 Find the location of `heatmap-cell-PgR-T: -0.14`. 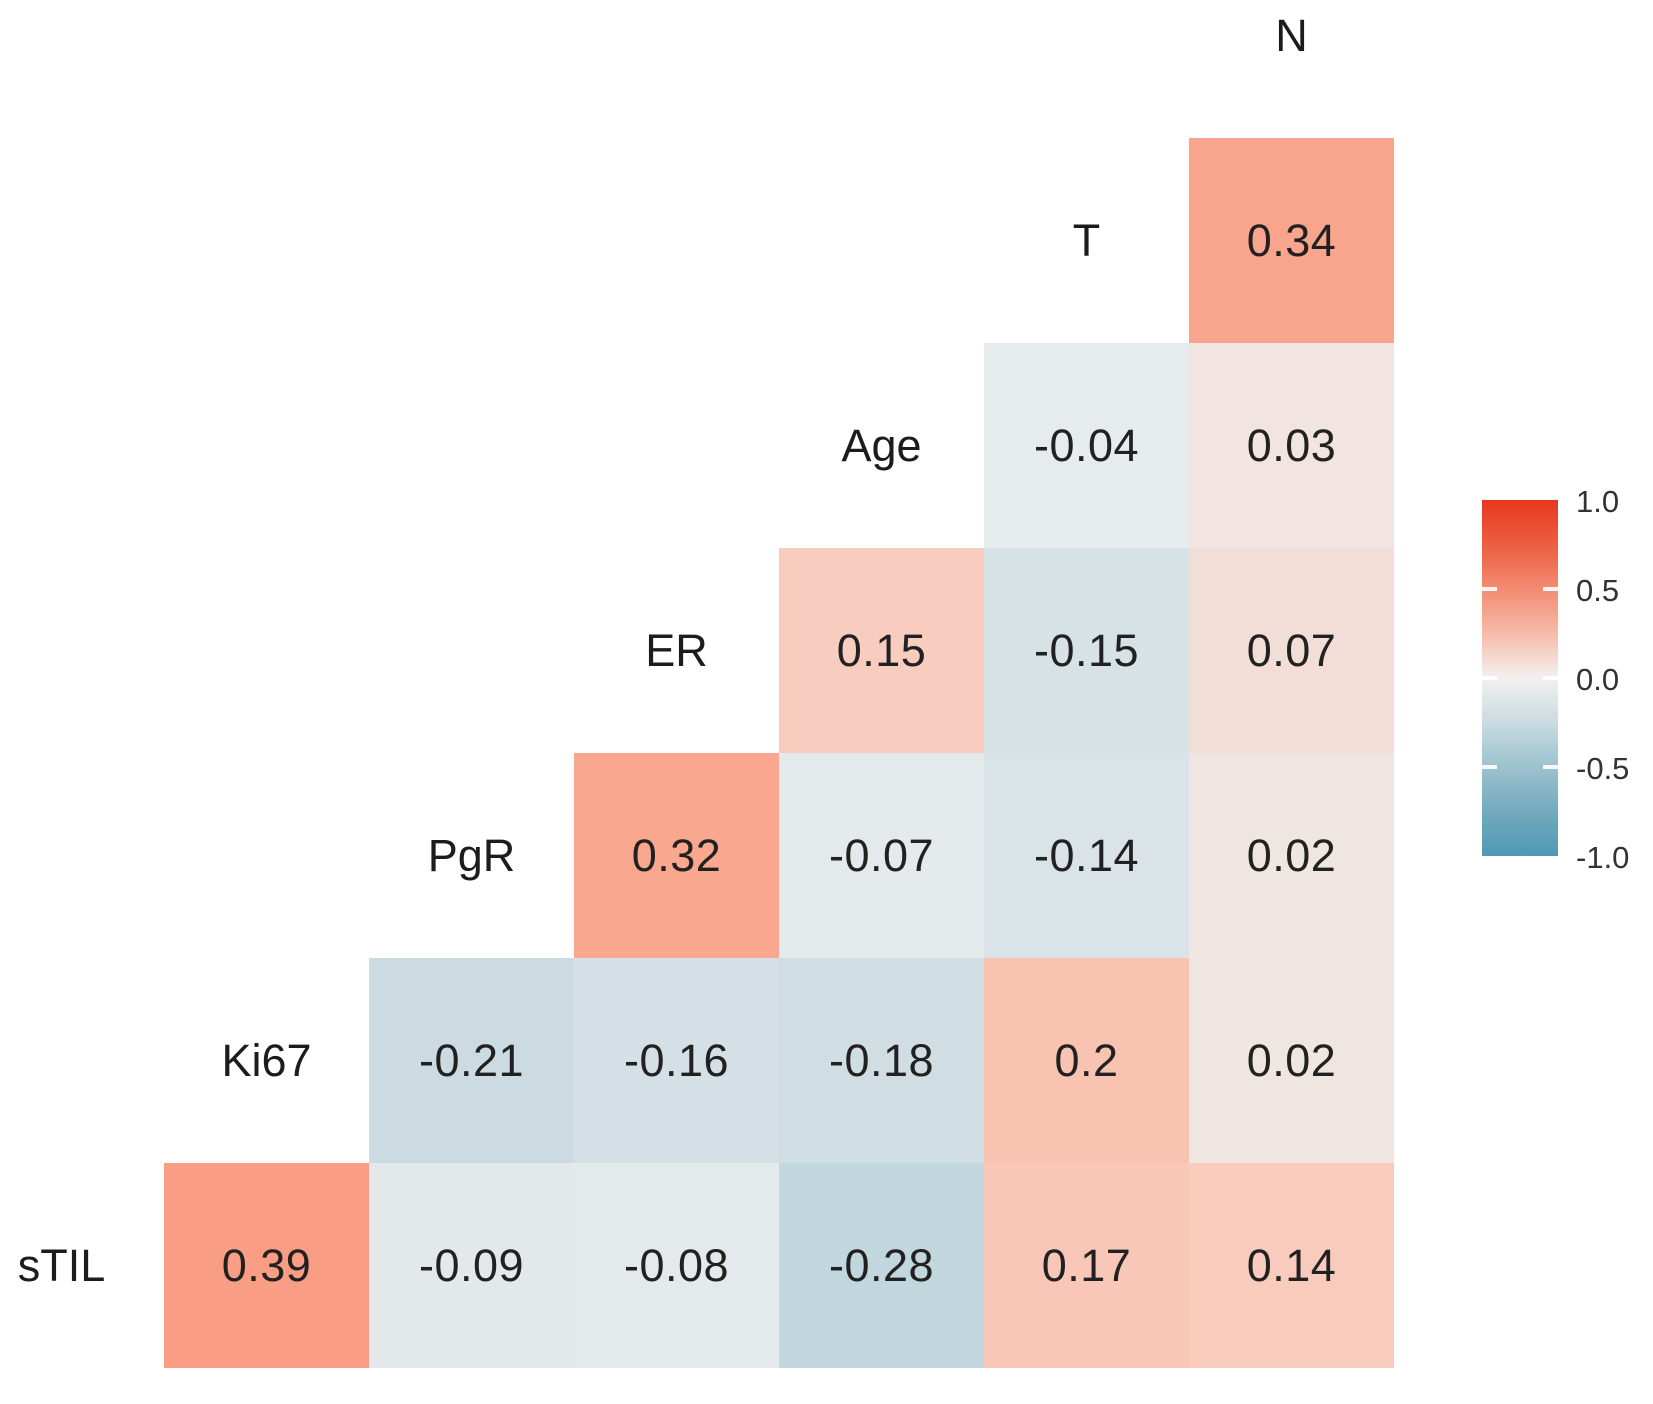

heatmap-cell-PgR-T: -0.14 is located at coordinates (1086, 855).